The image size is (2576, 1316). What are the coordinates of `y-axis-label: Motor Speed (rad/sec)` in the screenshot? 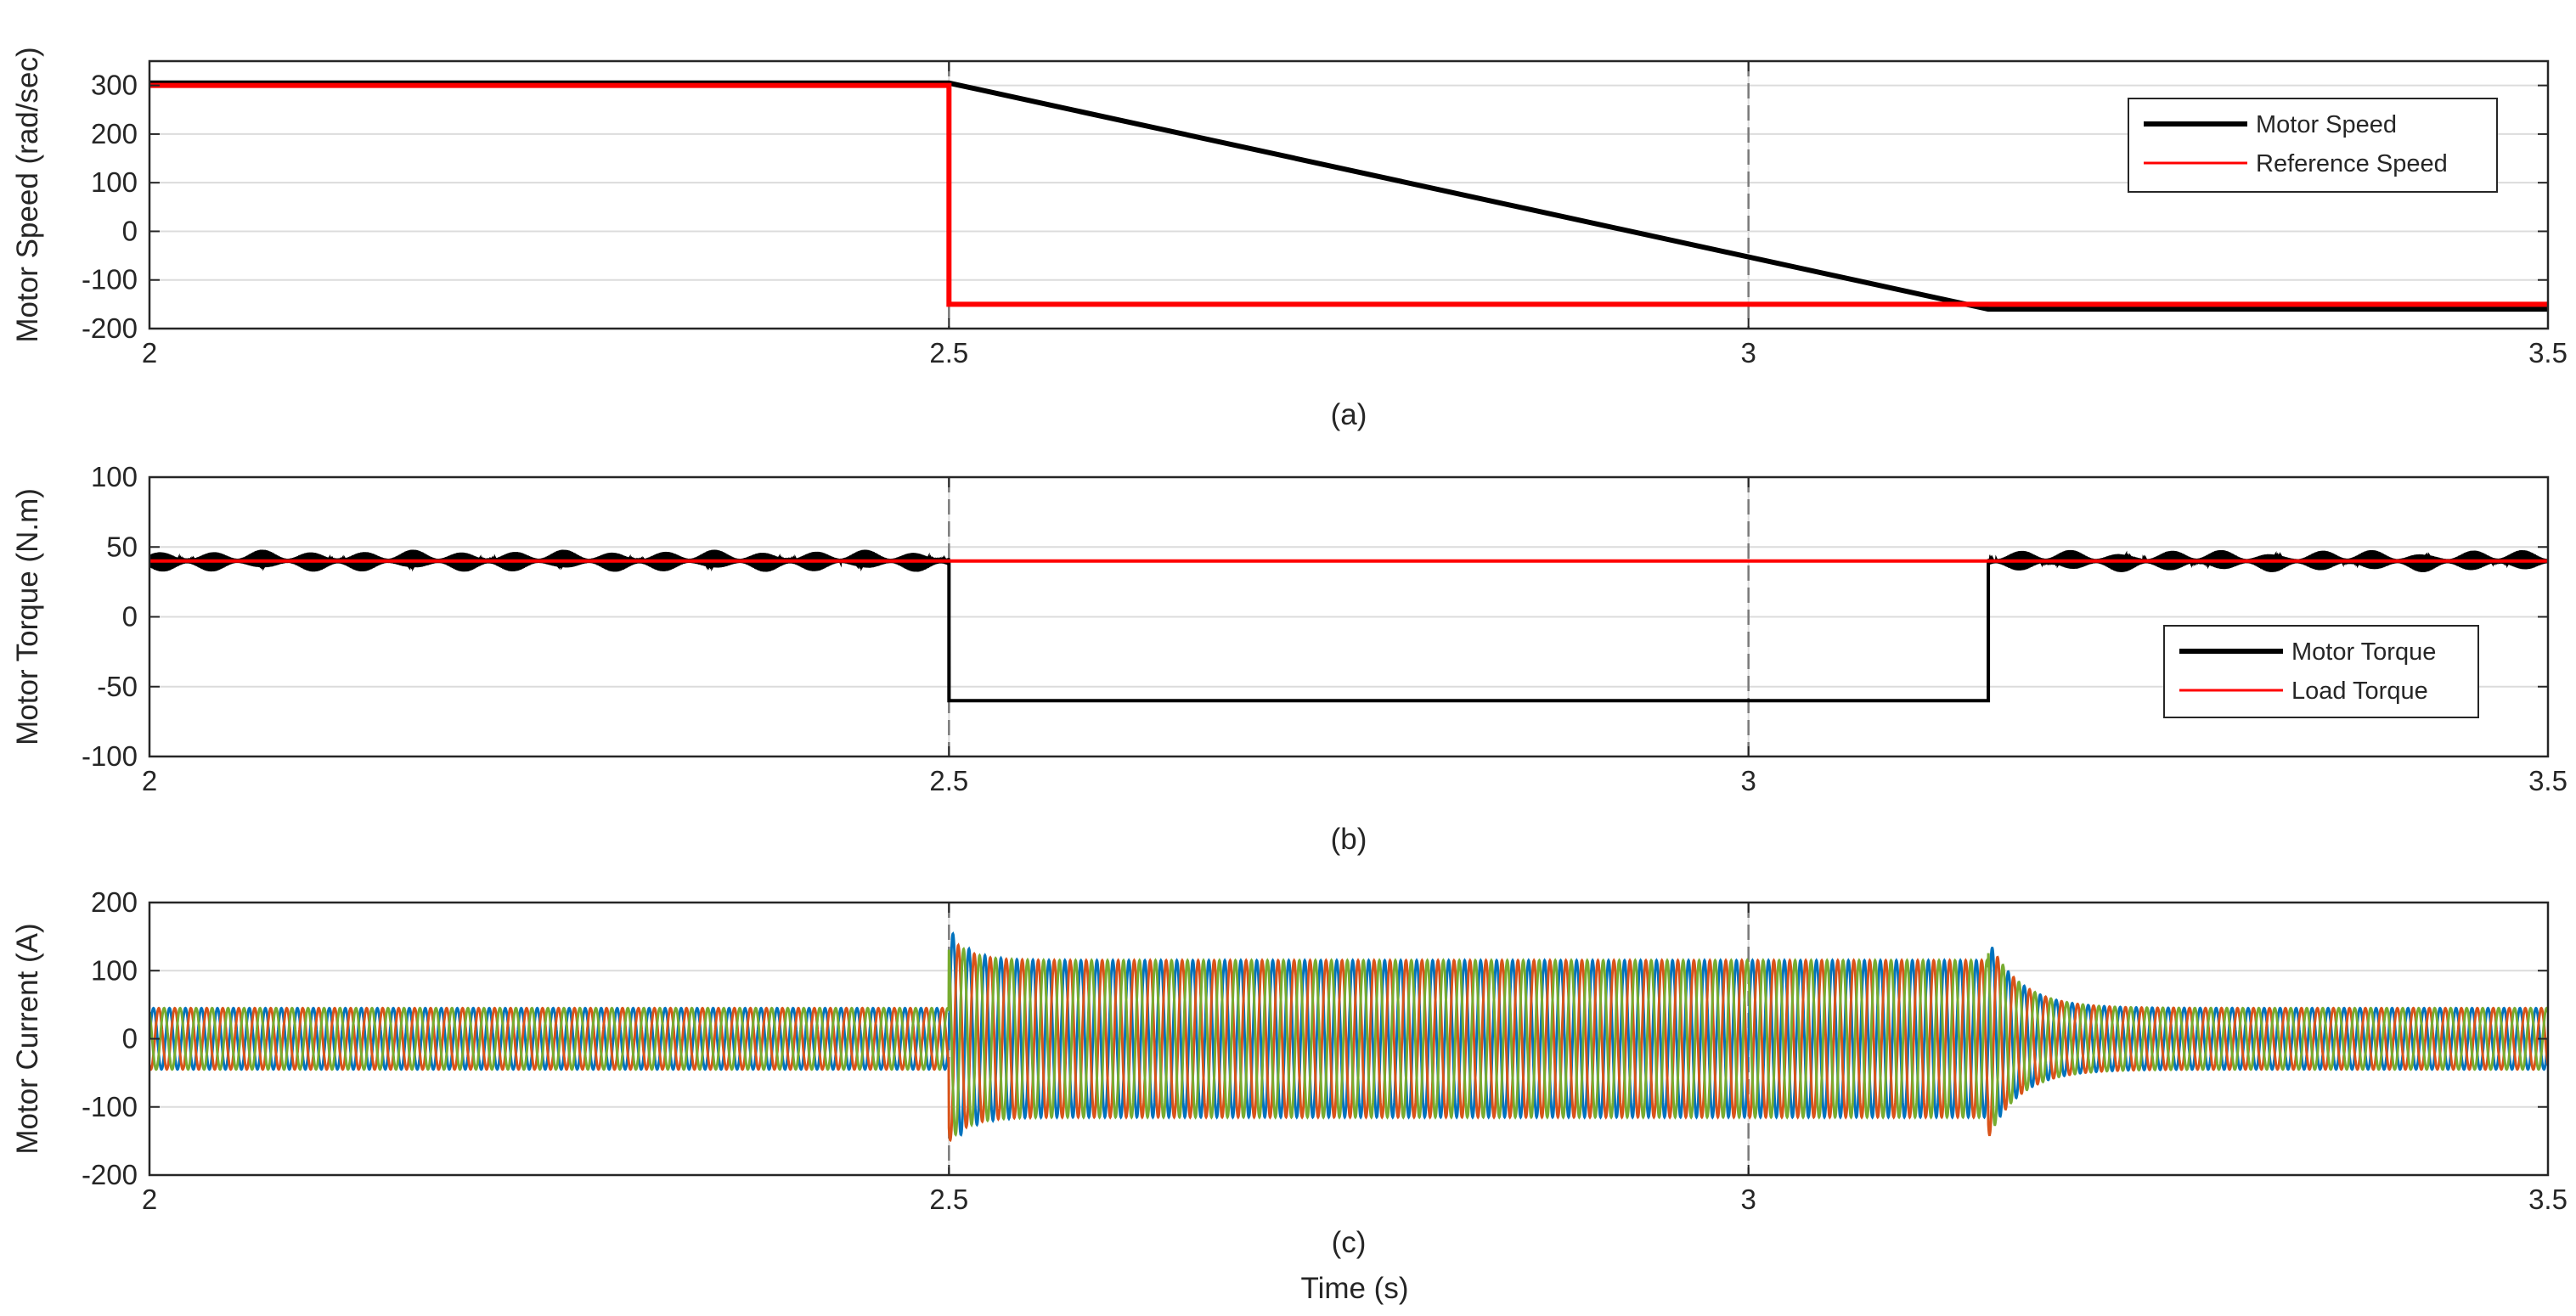 It's located at (27, 194).